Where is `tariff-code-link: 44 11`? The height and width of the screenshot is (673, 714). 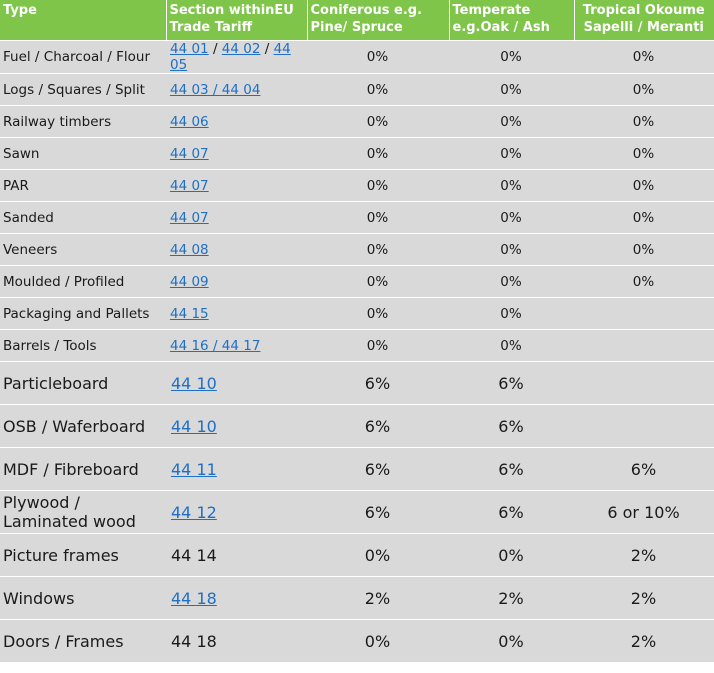
tariff-code-link: 44 11 is located at coordinates (194, 469).